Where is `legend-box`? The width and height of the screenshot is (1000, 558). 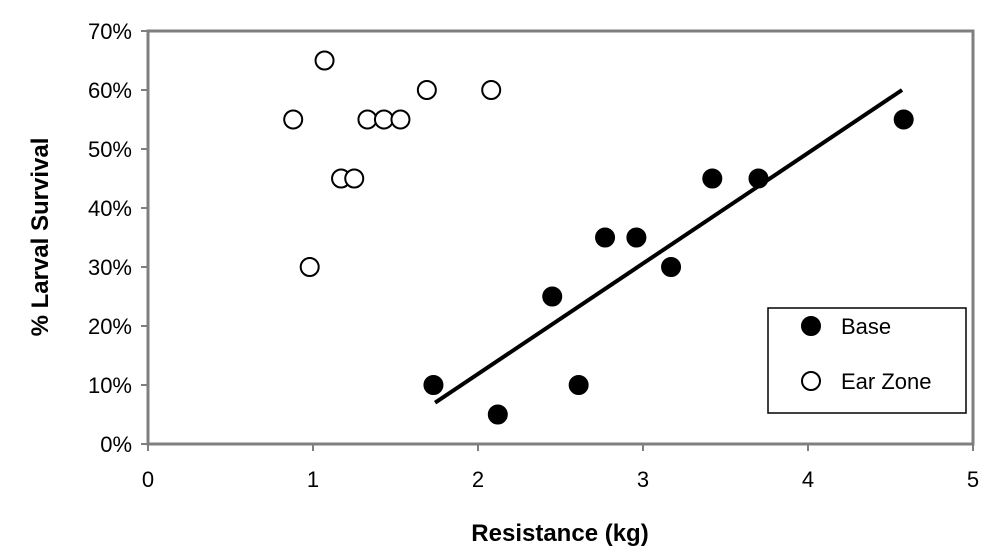 legend-box is located at coordinates (867, 360).